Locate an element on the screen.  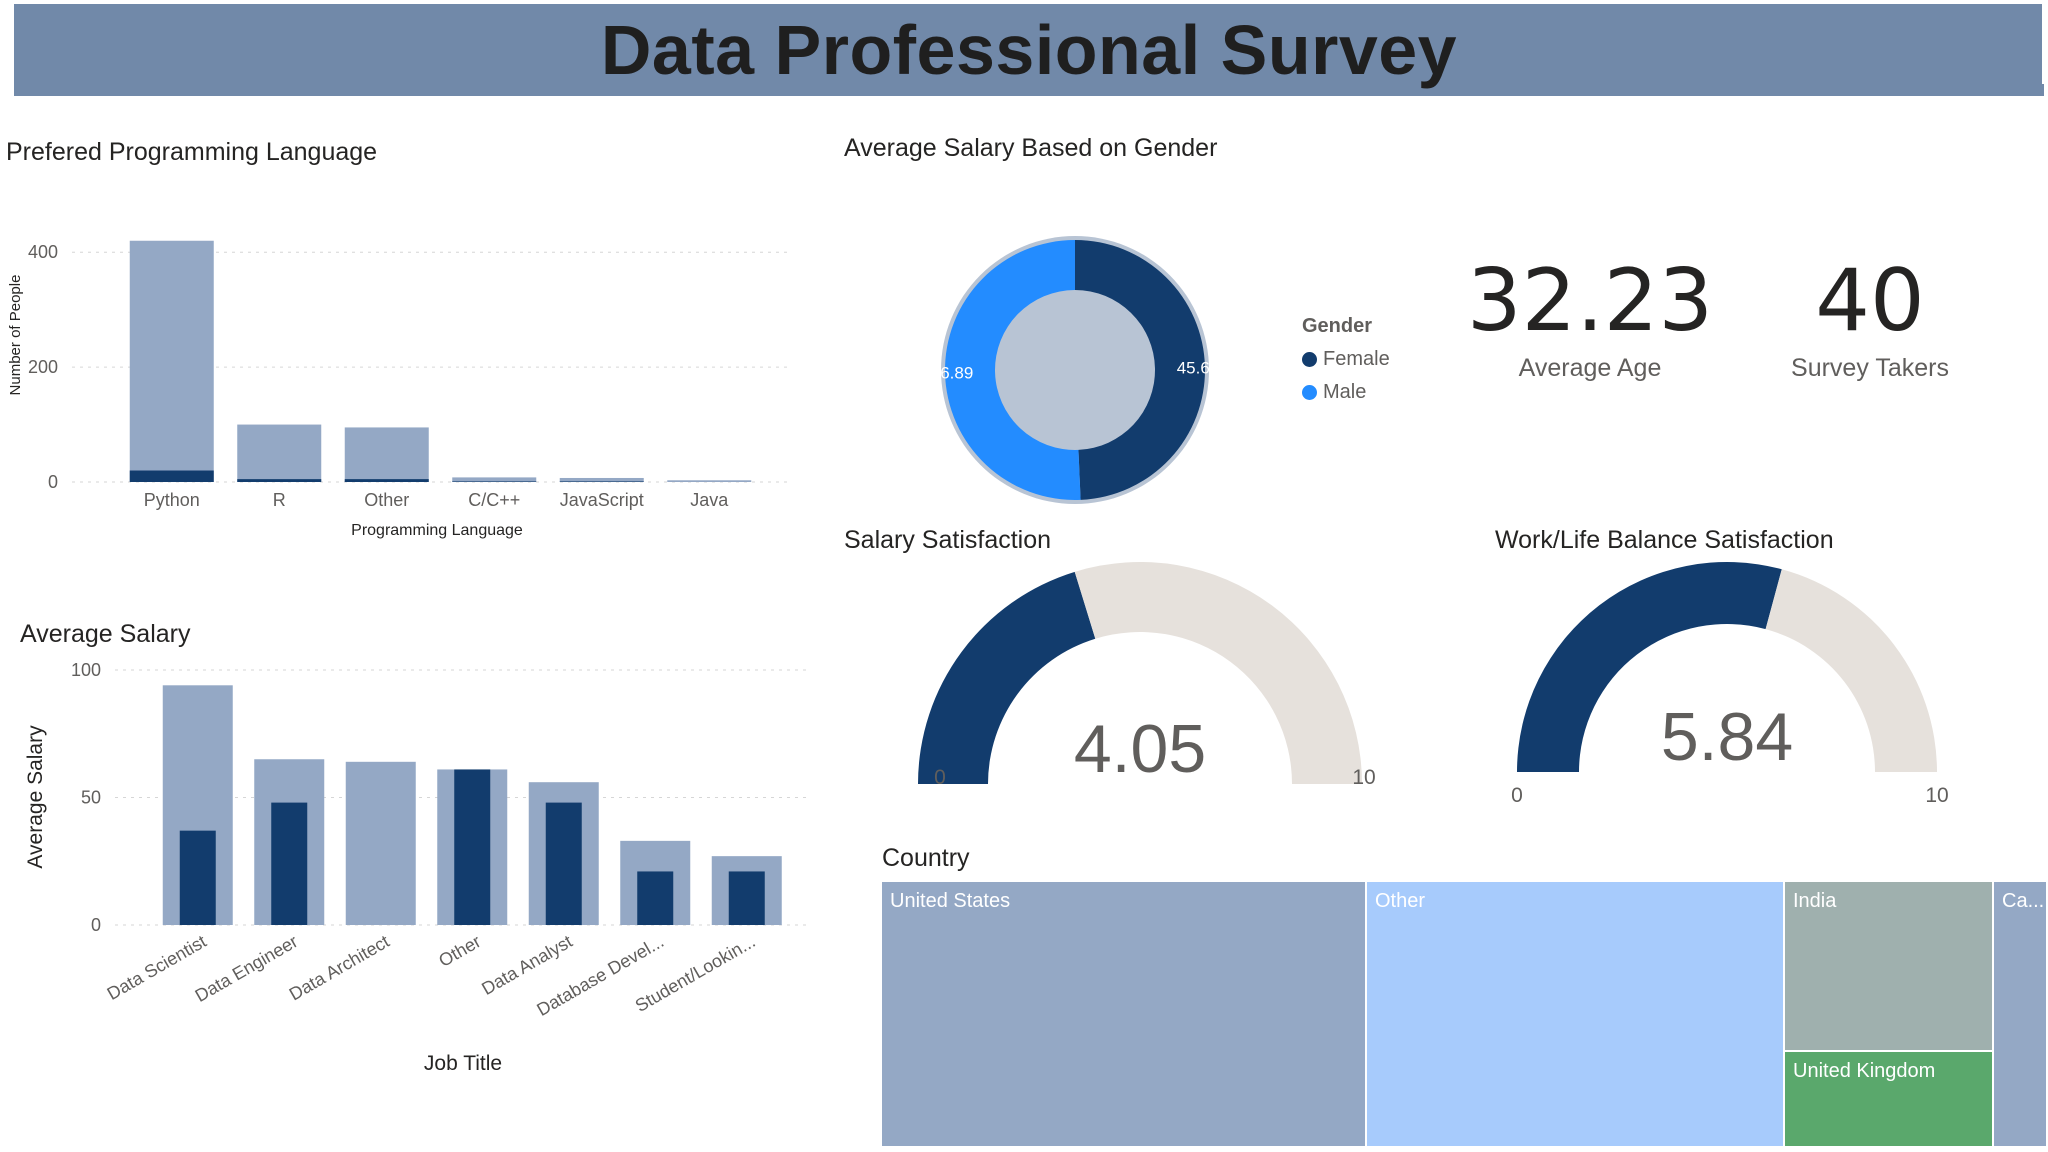
treemap-label-united-states: United States is located at coordinates (950, 901).